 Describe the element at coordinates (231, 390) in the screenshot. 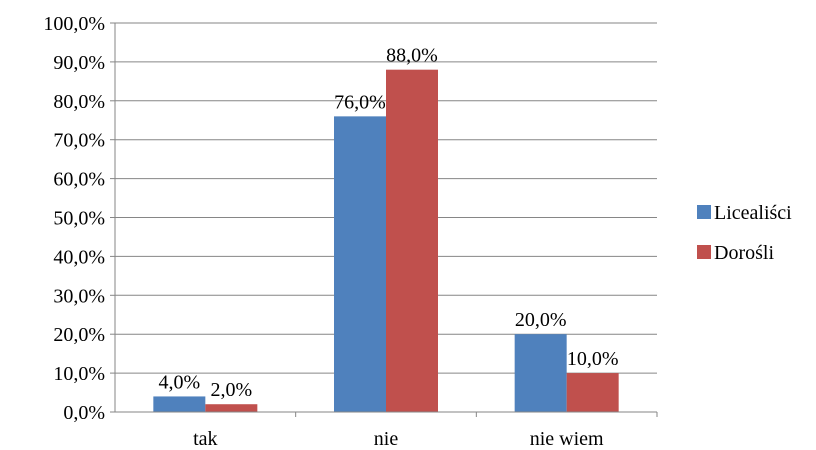

I see `data-label: 2,0%` at that location.